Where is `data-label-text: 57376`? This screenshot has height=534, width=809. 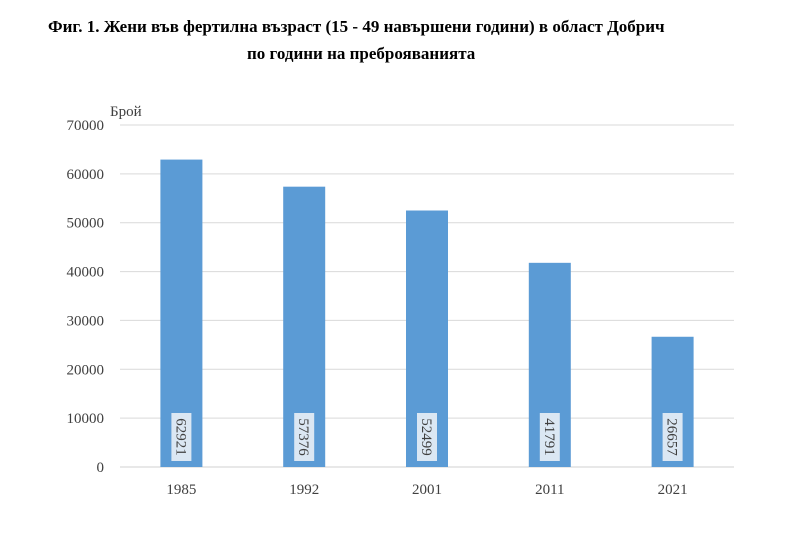 data-label-text: 57376 is located at coordinates (303, 437).